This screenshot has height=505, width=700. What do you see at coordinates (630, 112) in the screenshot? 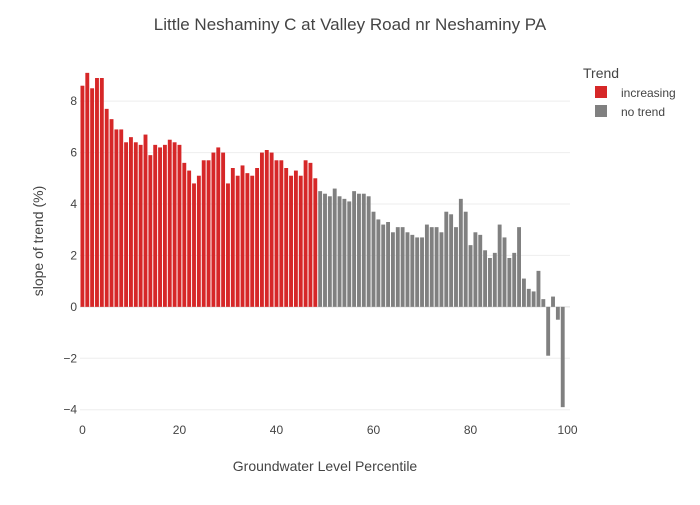
I see `legend-item-no-trend: no trend` at bounding box center [630, 112].